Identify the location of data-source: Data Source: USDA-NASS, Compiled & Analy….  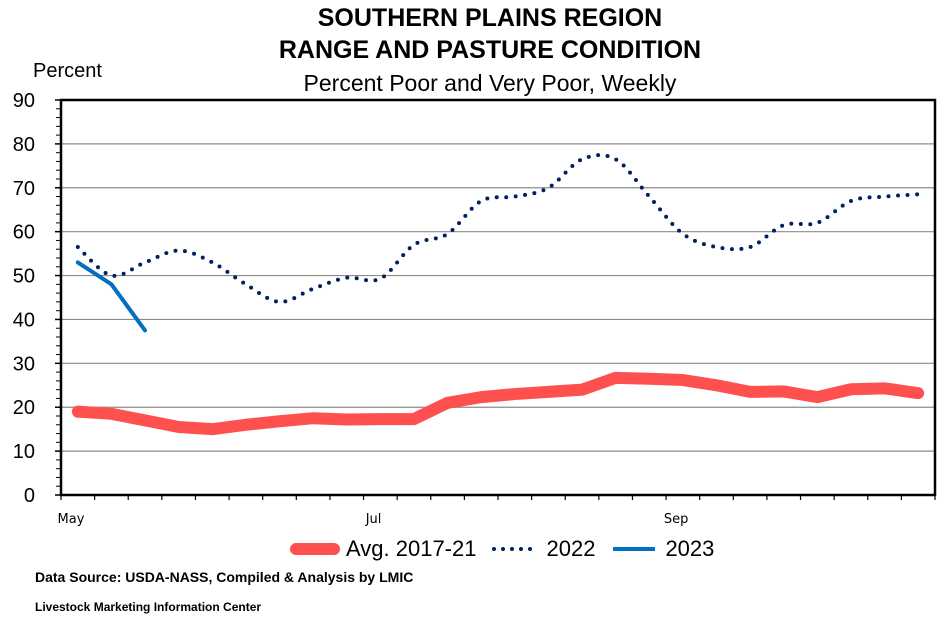
(224, 577).